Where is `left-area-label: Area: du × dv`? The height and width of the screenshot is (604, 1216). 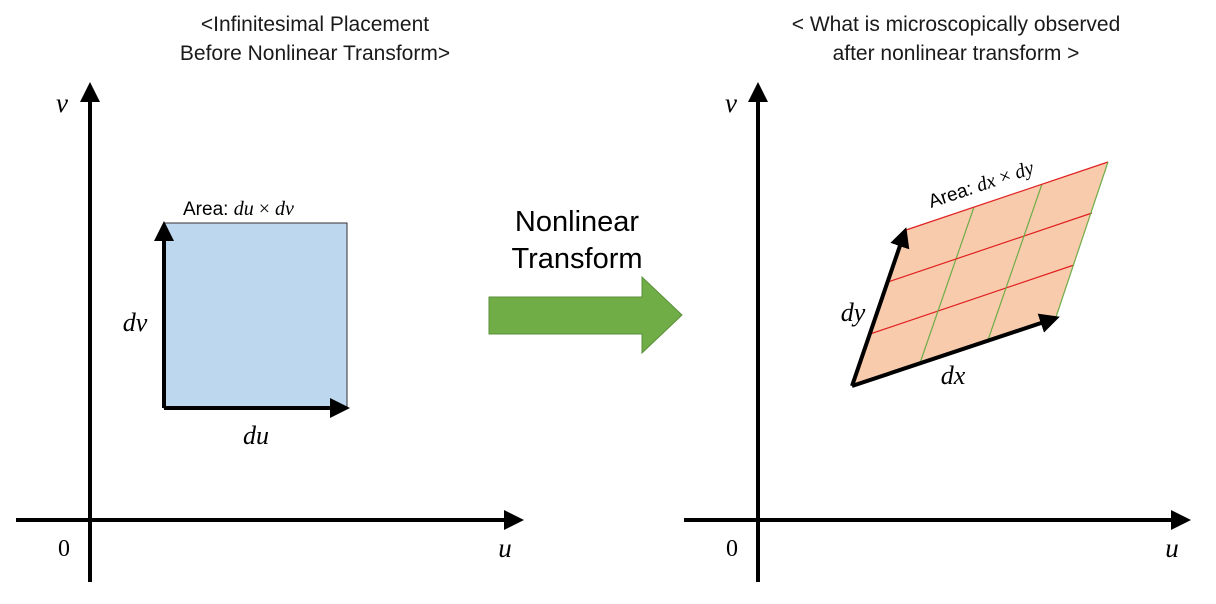
left-area-label: Area: du × dv is located at coordinates (238, 209).